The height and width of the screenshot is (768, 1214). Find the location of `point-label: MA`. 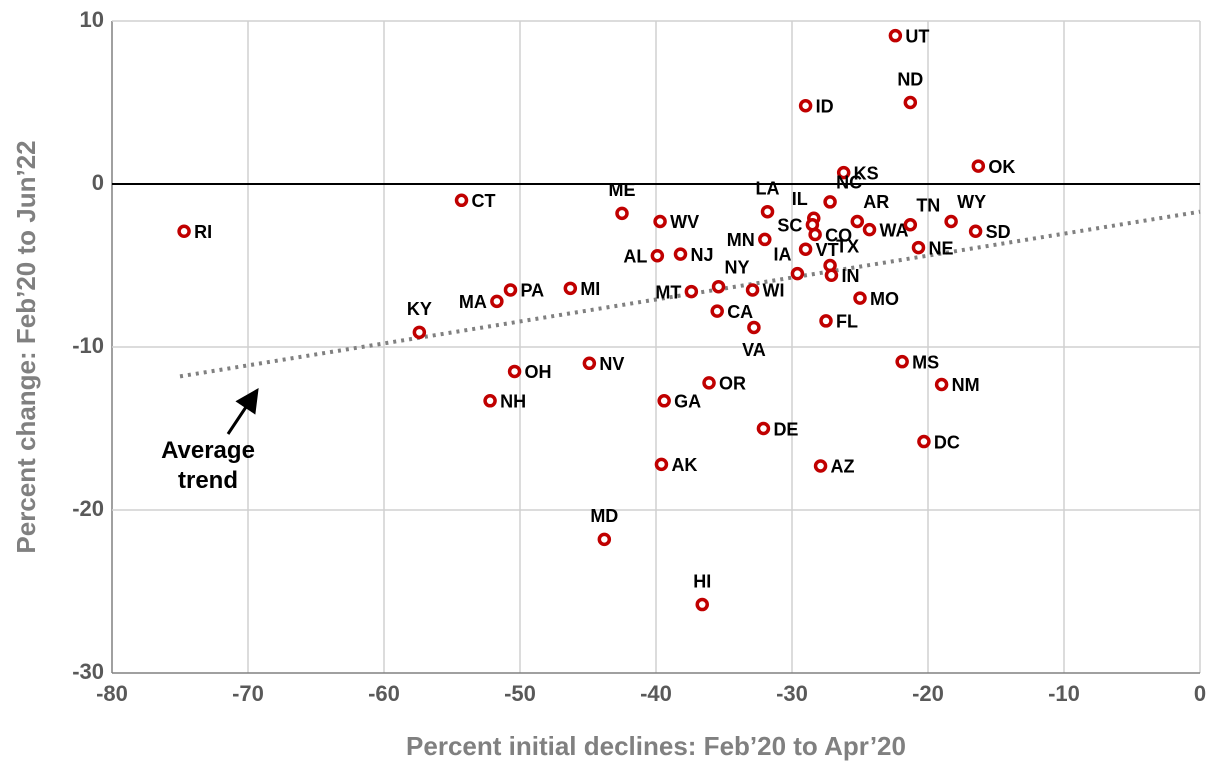

point-label: MA is located at coordinates (473, 302).